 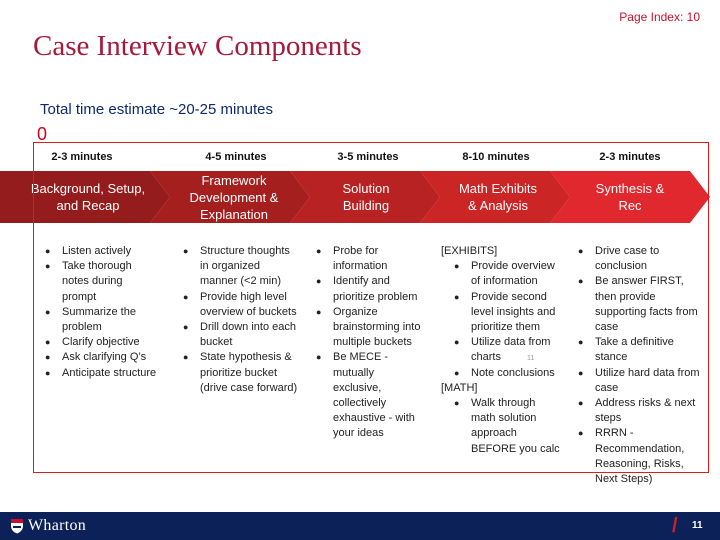 What do you see at coordinates (239, 305) in the screenshot?
I see `list-item: Provide high level overview of buckets` at bounding box center [239, 305].